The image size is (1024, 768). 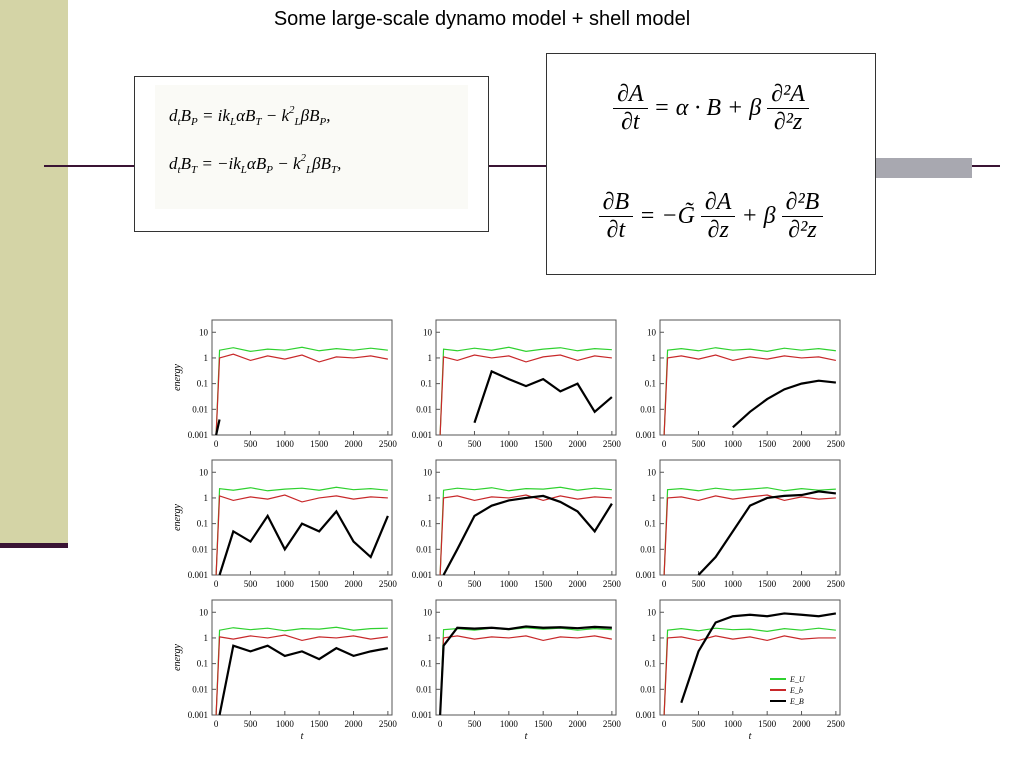 What do you see at coordinates (796, 701) in the screenshot?
I see `legend-label: E_B` at bounding box center [796, 701].